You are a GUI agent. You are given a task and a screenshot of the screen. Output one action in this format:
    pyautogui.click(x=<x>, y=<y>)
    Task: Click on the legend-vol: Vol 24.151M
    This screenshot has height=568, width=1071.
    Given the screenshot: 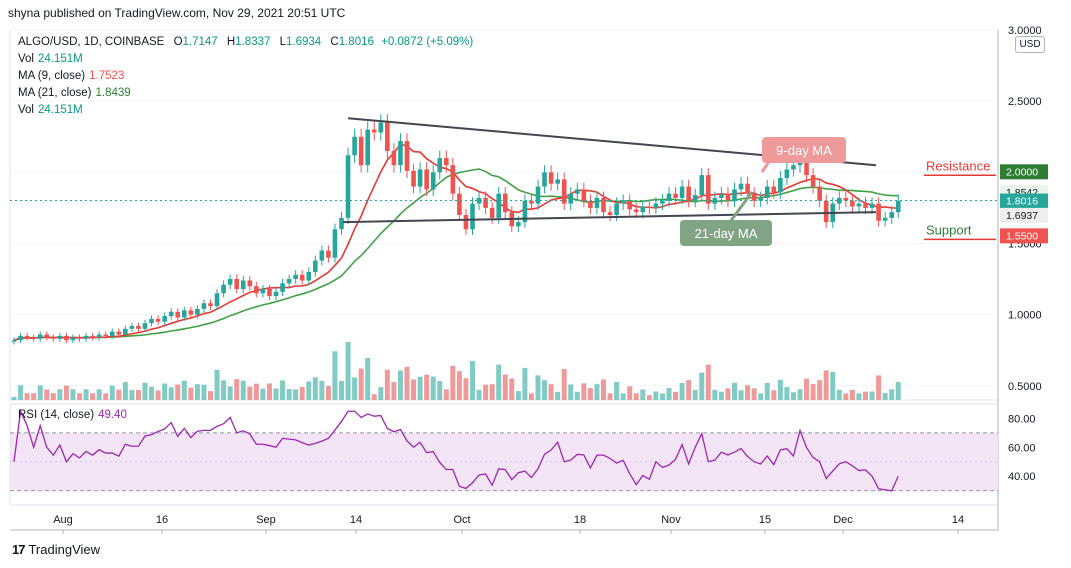 What is the action you would take?
    pyautogui.click(x=50, y=59)
    